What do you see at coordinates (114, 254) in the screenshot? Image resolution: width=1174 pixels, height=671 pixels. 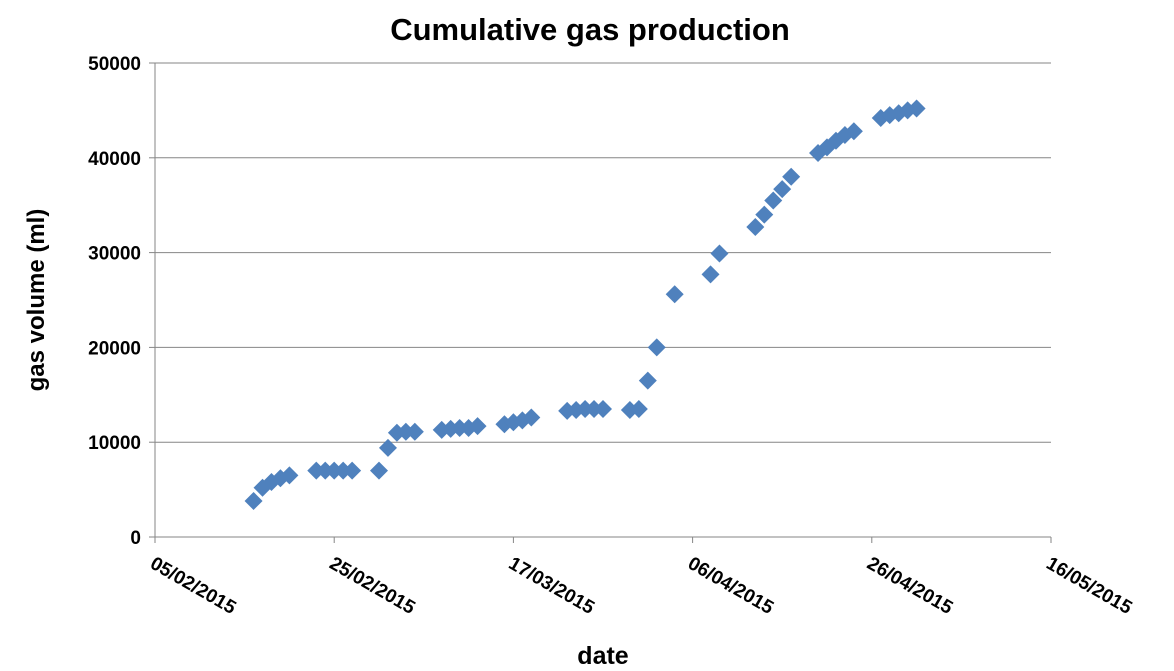 I see `y-tick-label: 30000` at bounding box center [114, 254].